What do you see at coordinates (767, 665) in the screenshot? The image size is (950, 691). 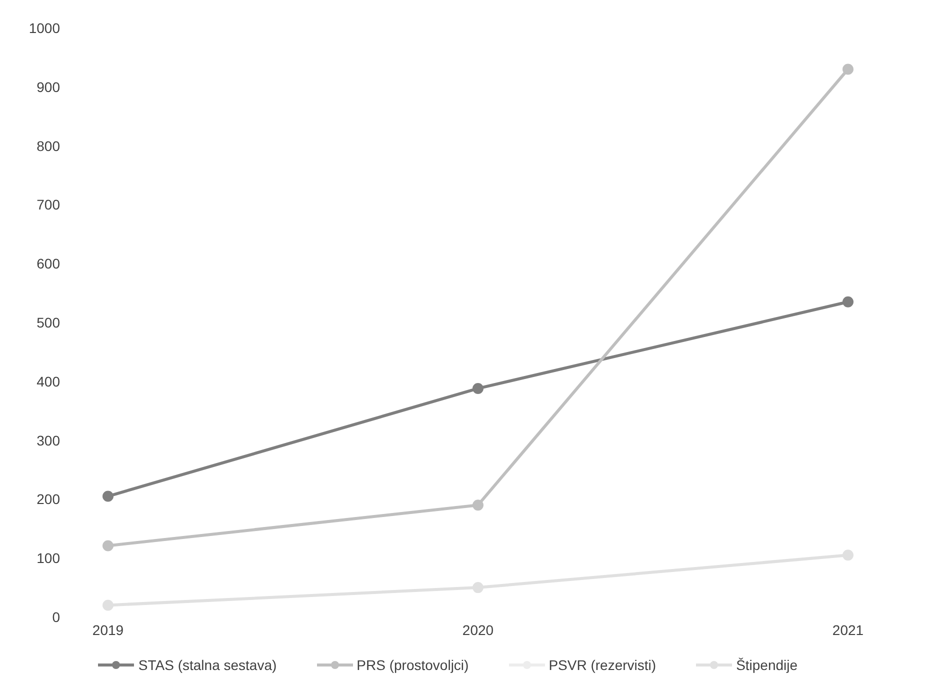 I see `legend-label: Štipendije` at bounding box center [767, 665].